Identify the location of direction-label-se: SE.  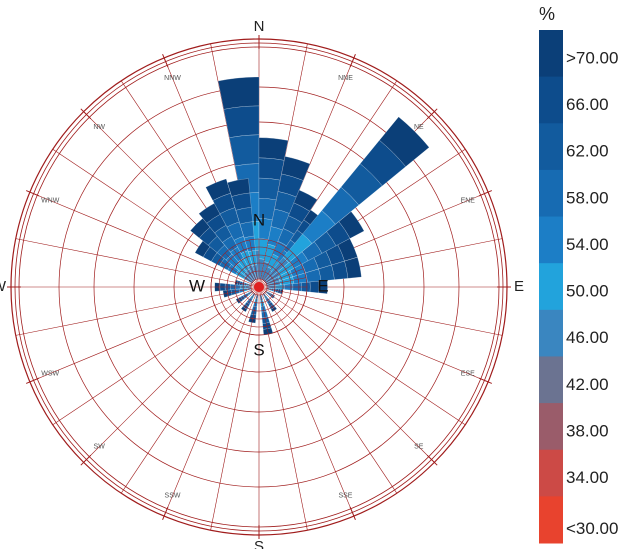
(419, 447).